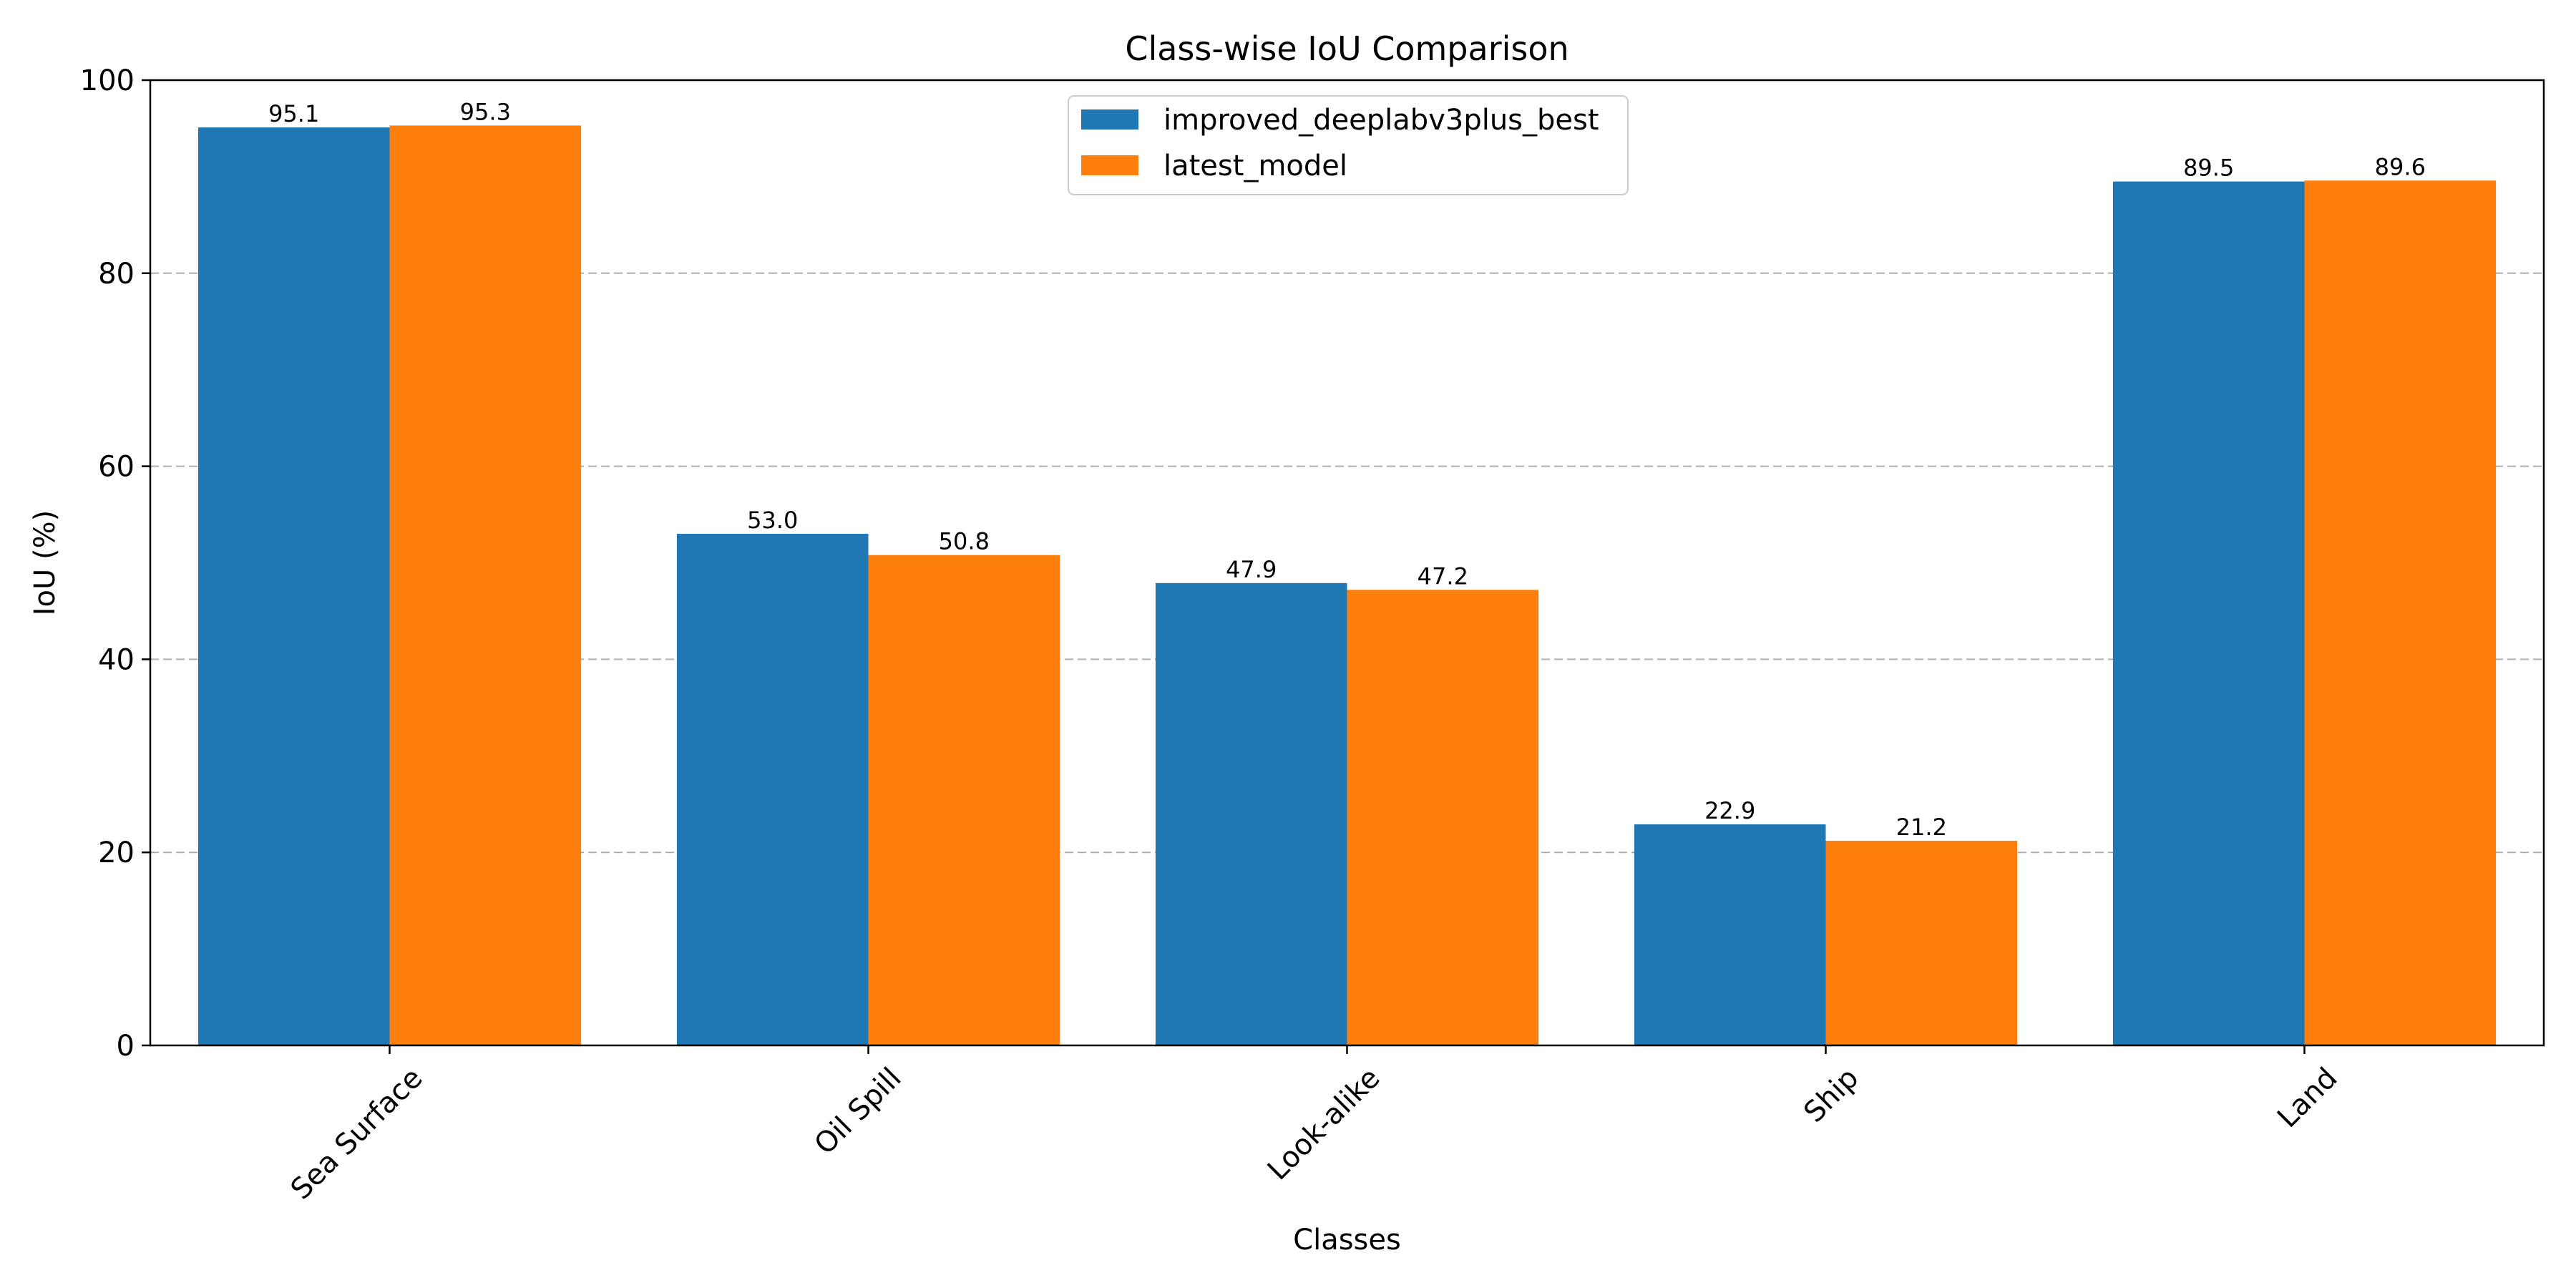 The height and width of the screenshot is (1288, 2576). Describe the element at coordinates (45, 562) in the screenshot. I see `y-axis-label: IoU (%)` at that location.